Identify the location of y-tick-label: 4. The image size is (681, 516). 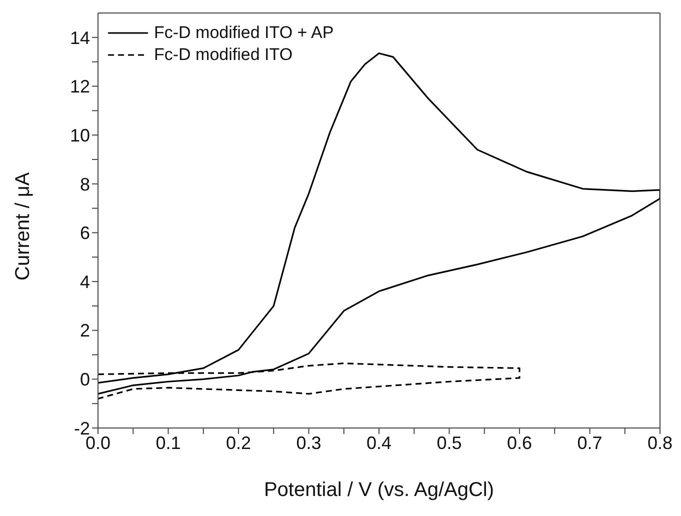
(85, 282).